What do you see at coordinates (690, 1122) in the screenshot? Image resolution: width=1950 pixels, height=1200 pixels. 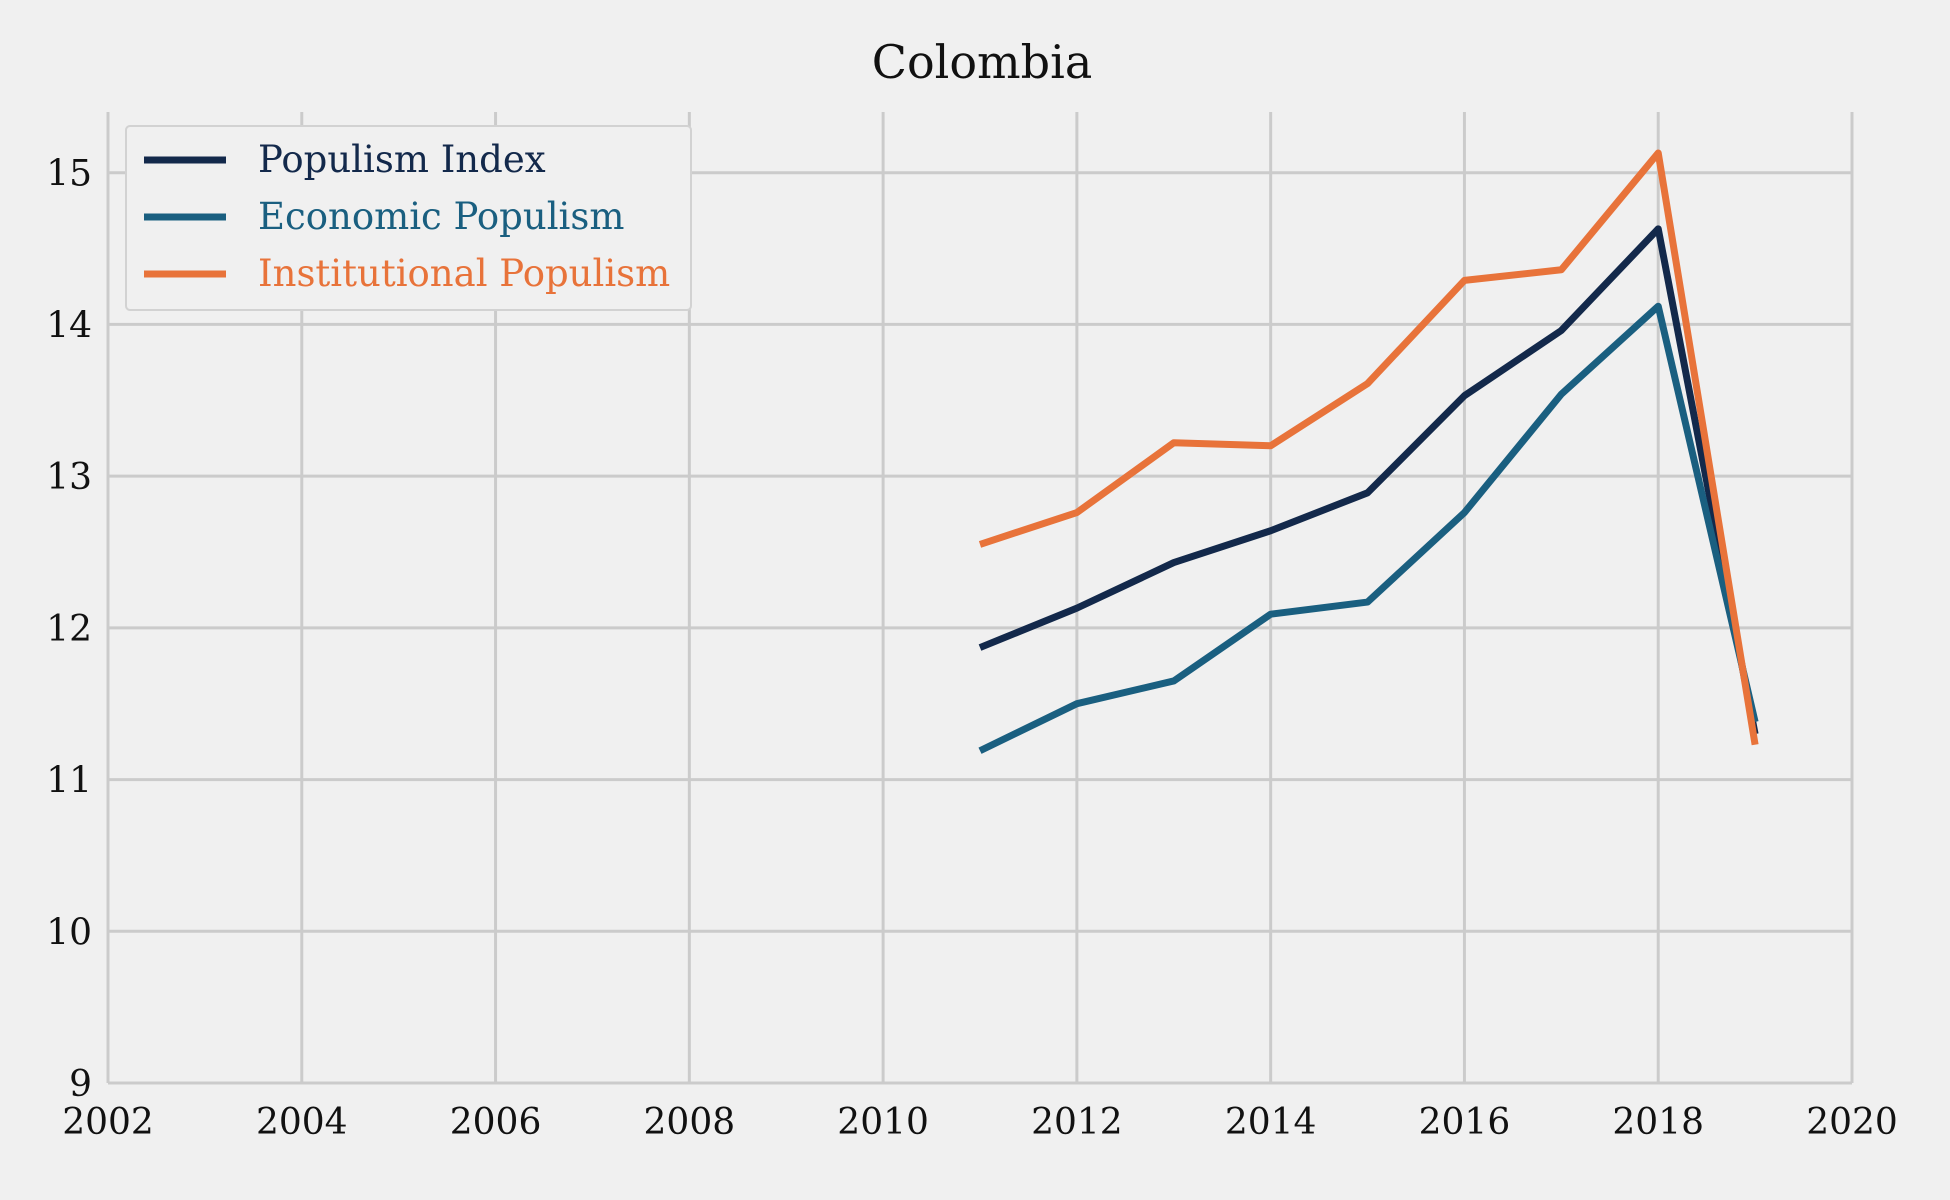 I see `x-tick-label: 2008` at bounding box center [690, 1122].